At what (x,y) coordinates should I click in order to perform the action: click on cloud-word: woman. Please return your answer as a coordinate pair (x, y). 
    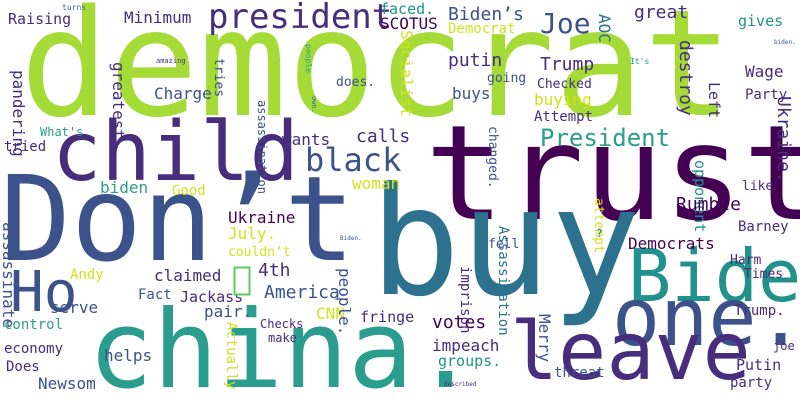
    Looking at the image, I should click on (376, 183).